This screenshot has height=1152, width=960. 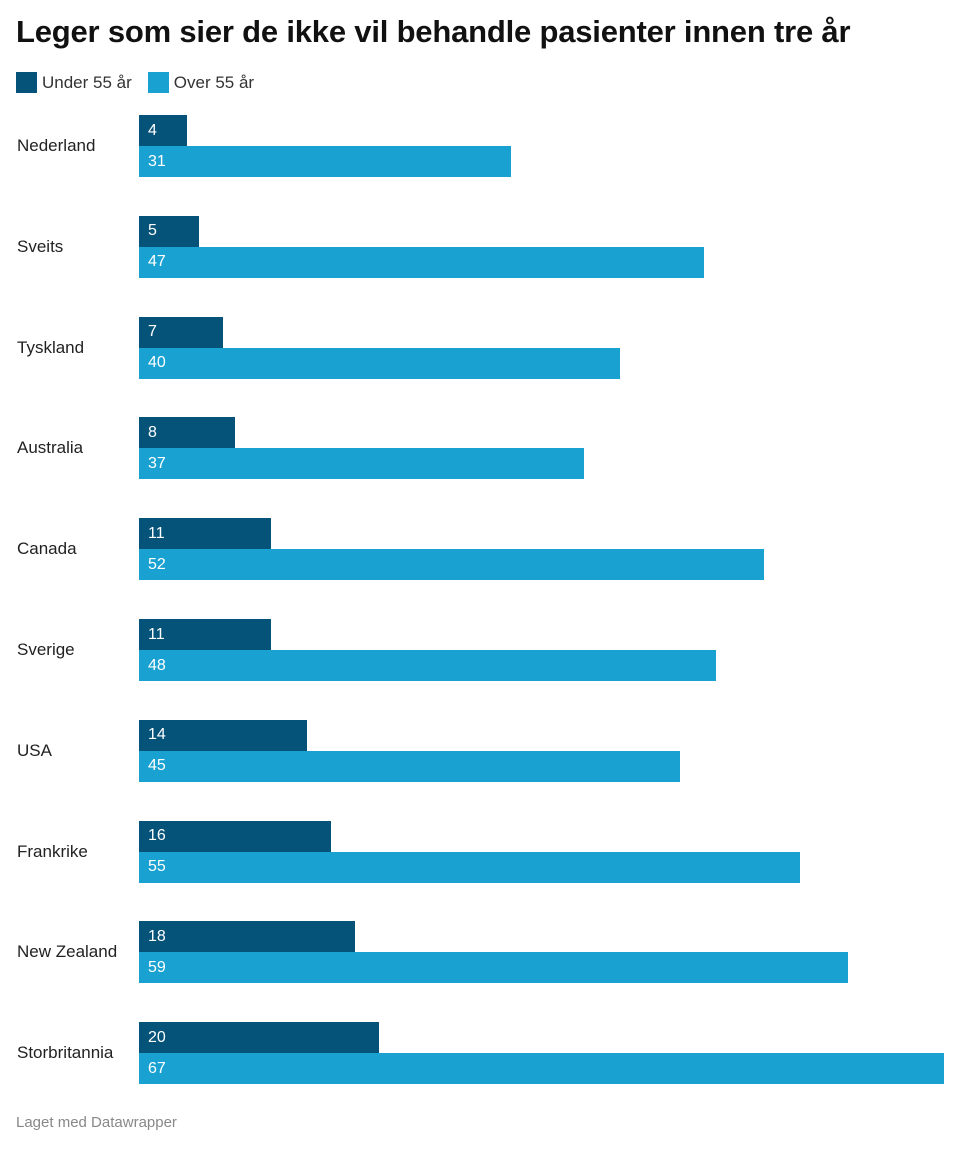 I want to click on category-label: Sverige, so click(x=46, y=649).